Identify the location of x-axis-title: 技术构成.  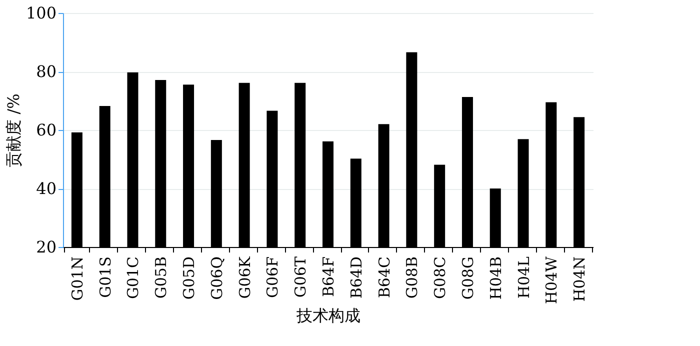
(328, 316).